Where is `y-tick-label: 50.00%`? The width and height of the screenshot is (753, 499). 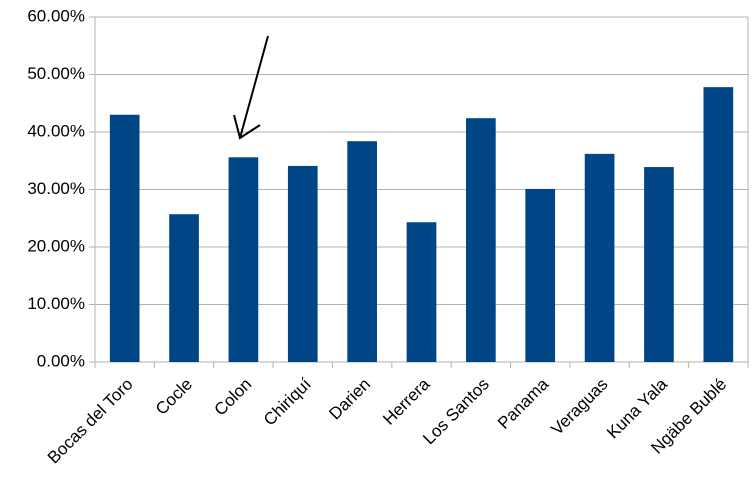
y-tick-label: 50.00% is located at coordinates (56, 73).